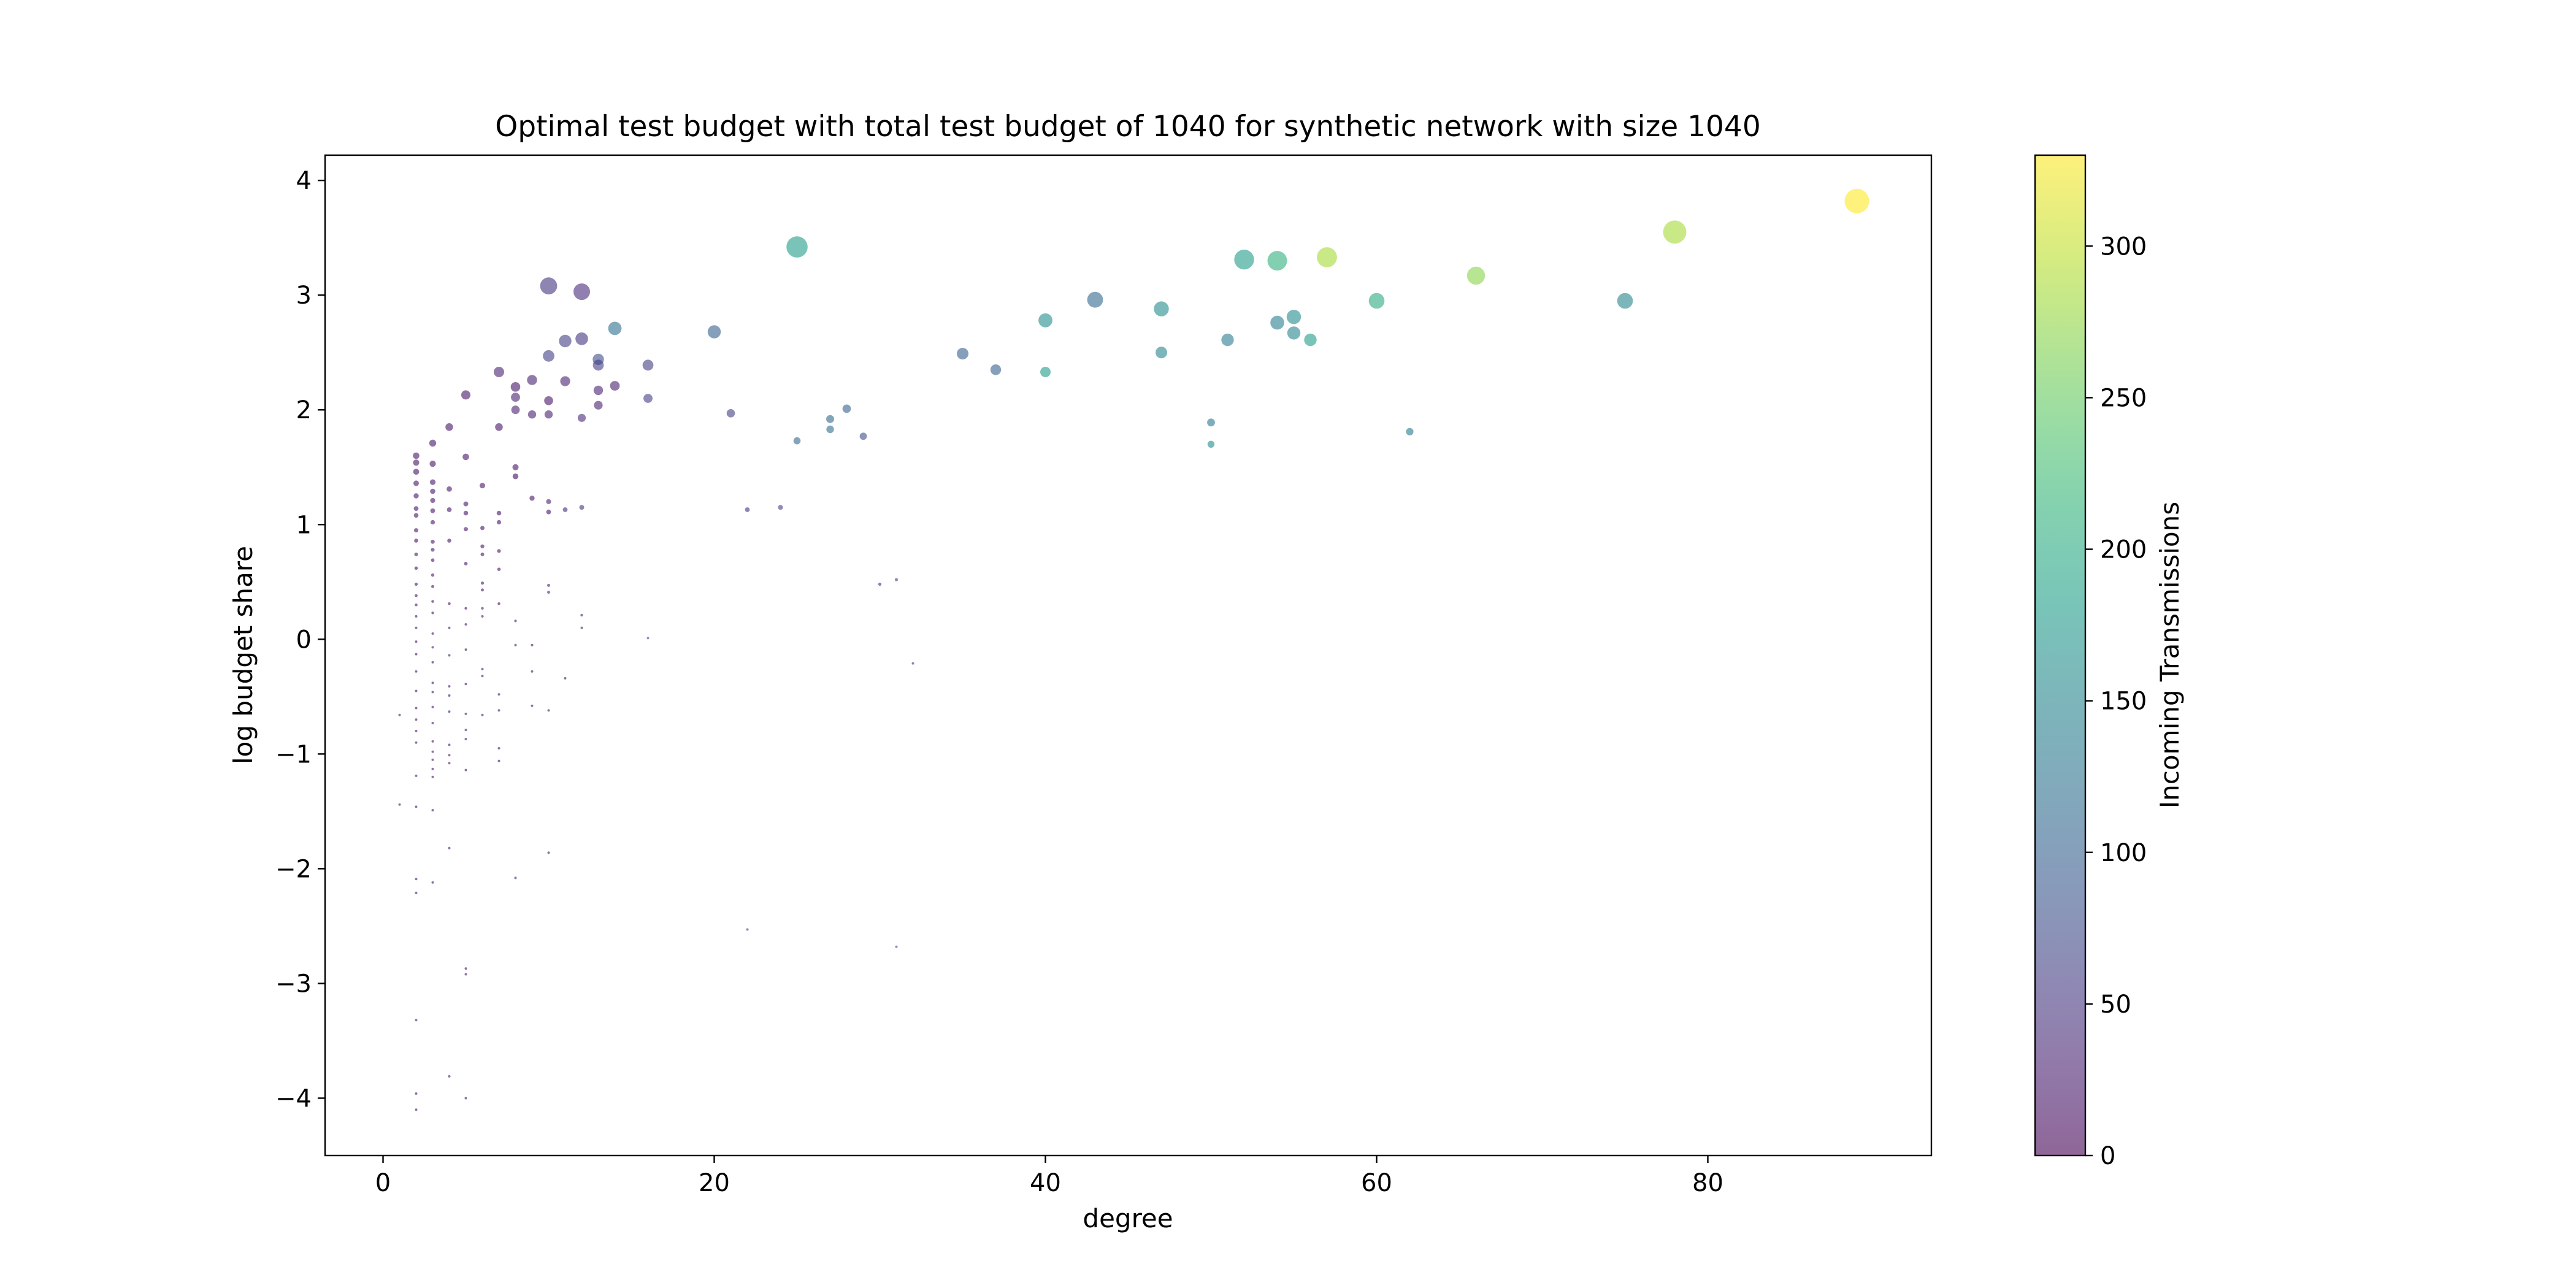 This screenshot has width=2576, height=1288. I want to click on x-tick-label: 0, so click(383, 1183).